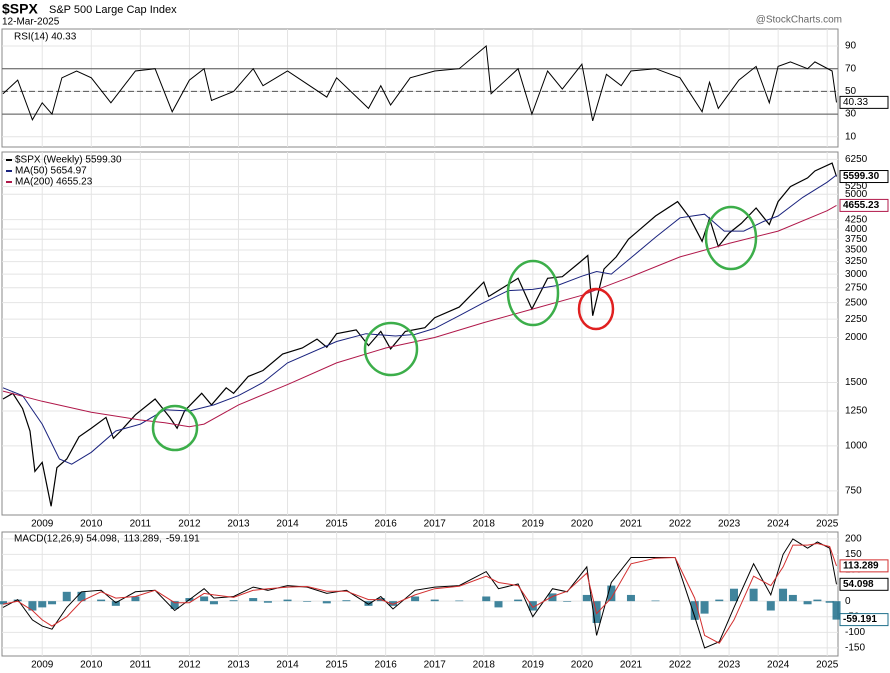 Image resolution: width=890 pixels, height=673 pixels. I want to click on panel-title: RSI(14) 40.33, so click(45, 37).